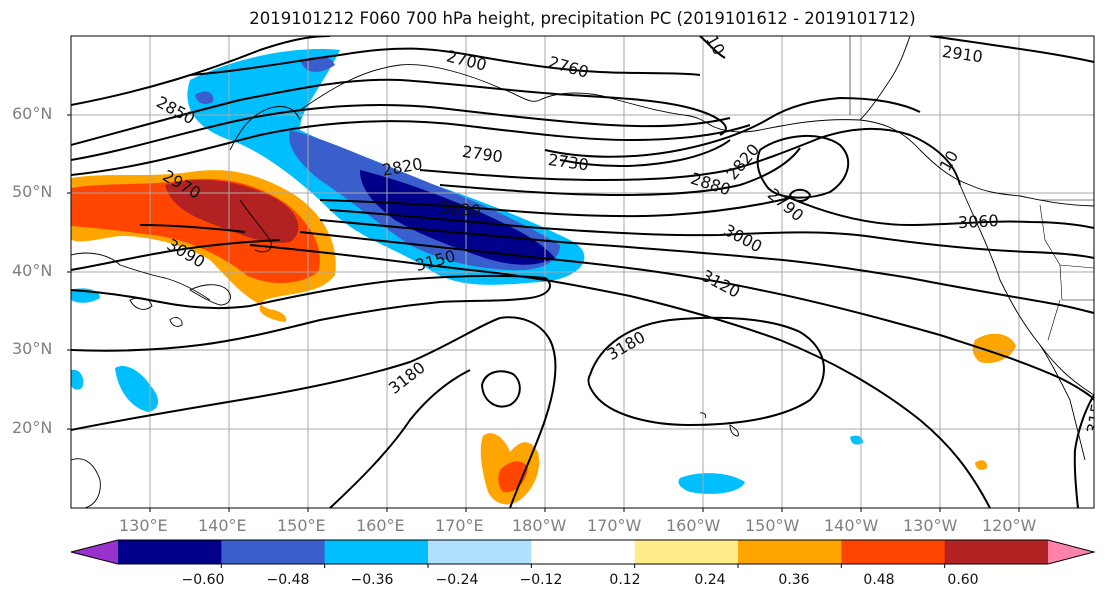 The height and width of the screenshot is (601, 1105). I want to click on contour-label: 3000, so click(742, 238).